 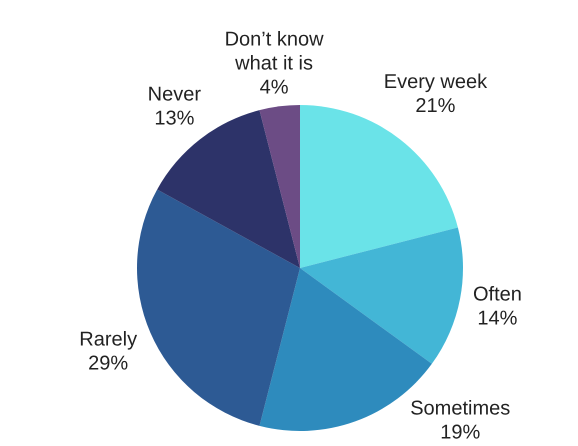 I want to click on data-label: 4%, so click(x=274, y=87).